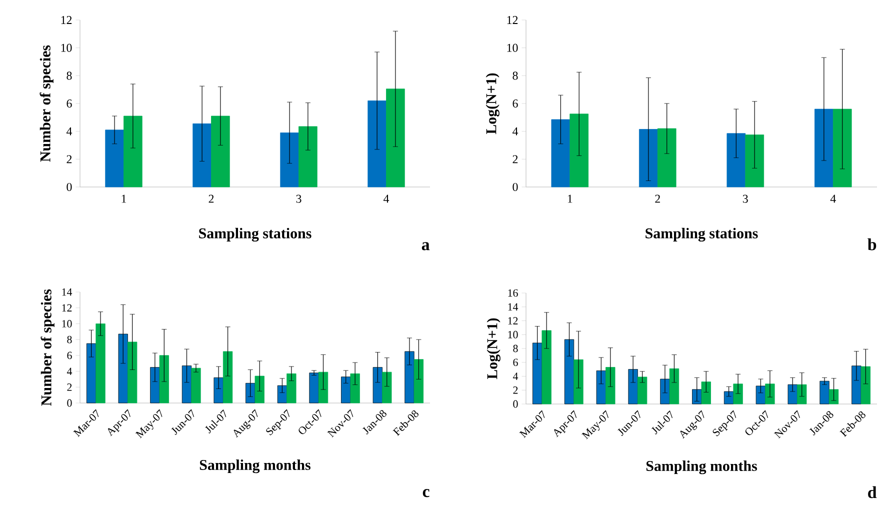  I want to click on text: b, so click(872, 244).